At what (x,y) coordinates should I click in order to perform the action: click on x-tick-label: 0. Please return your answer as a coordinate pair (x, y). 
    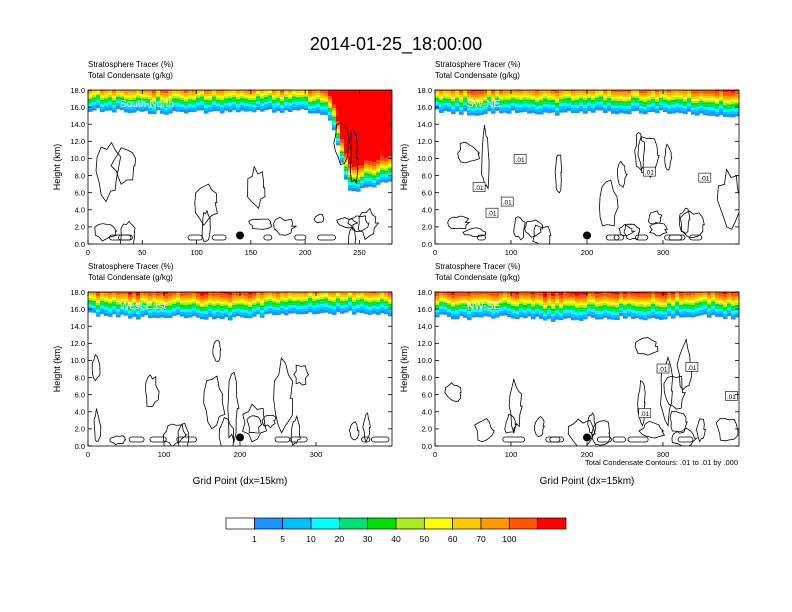
    Looking at the image, I should click on (88, 252).